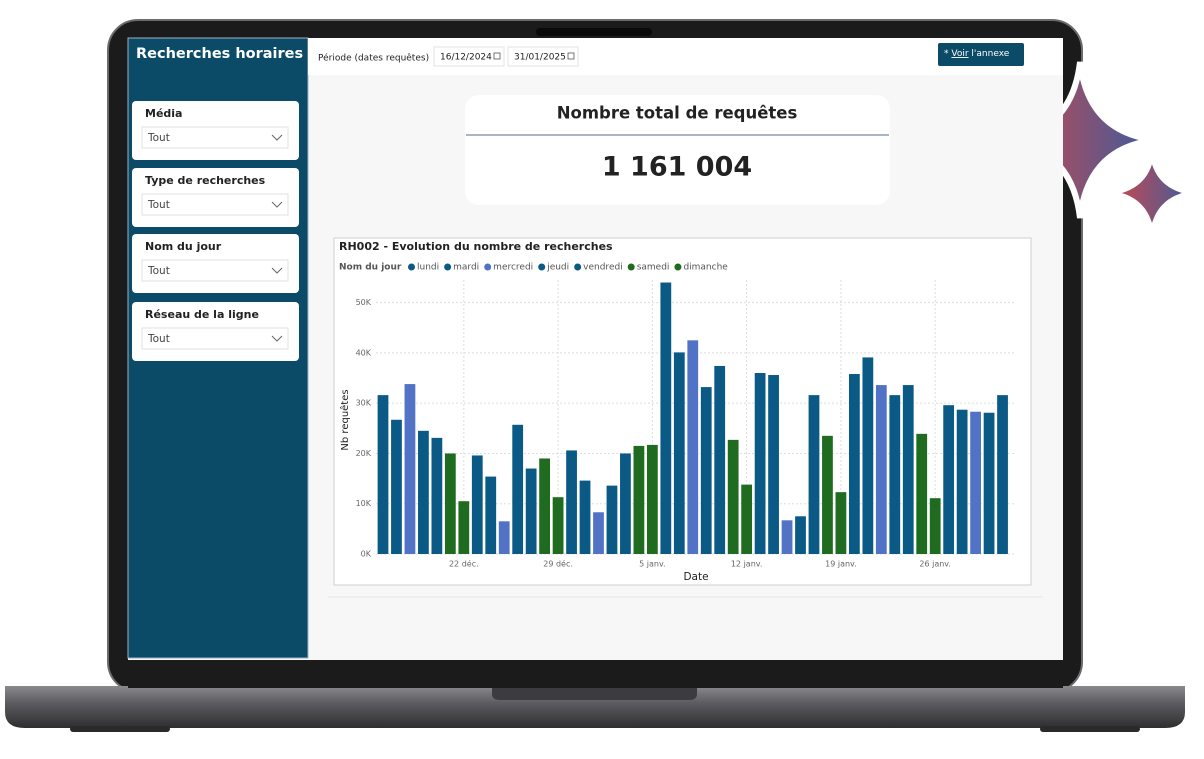 The width and height of the screenshot is (1204, 759). What do you see at coordinates (603, 268) in the screenshot?
I see `legend-label: vendredi` at bounding box center [603, 268].